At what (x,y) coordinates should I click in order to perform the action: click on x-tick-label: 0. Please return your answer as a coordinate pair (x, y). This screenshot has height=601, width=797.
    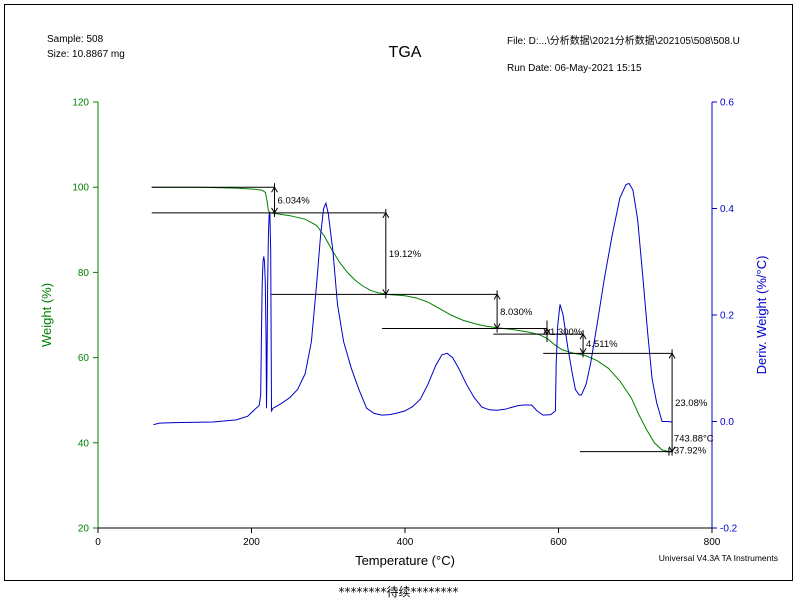
    Looking at the image, I should click on (98, 542).